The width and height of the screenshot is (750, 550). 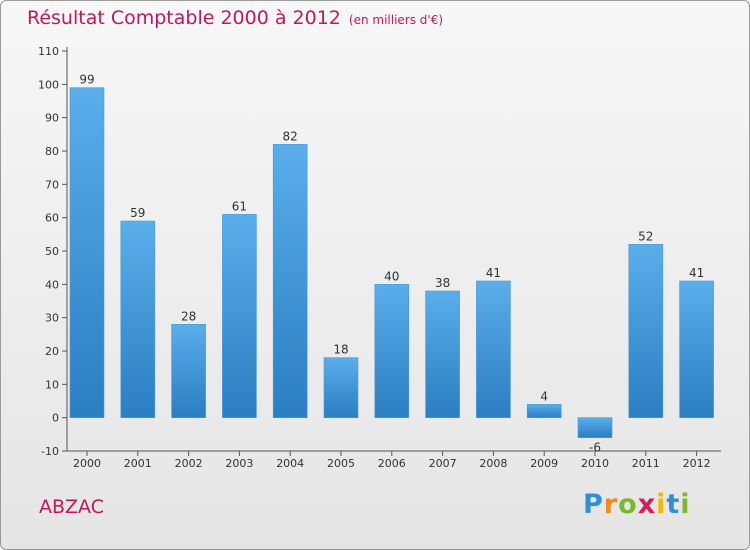 I want to click on x-tick-label: 2008, so click(x=493, y=463).